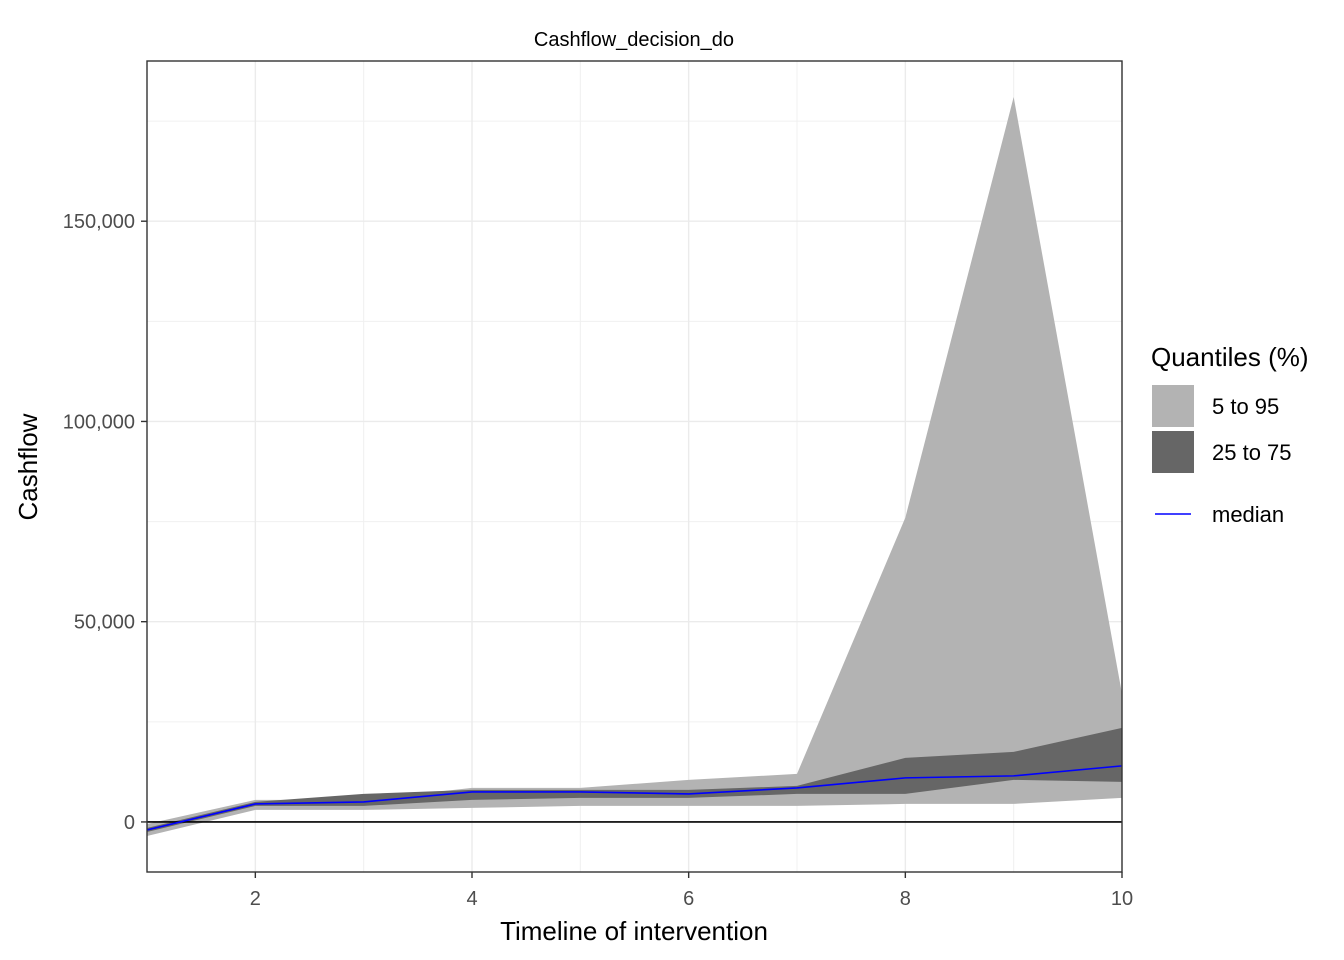 This screenshot has height=960, width=1344. Describe the element at coordinates (1230, 357) in the screenshot. I see `legend-title: Quantiles (%)` at that location.